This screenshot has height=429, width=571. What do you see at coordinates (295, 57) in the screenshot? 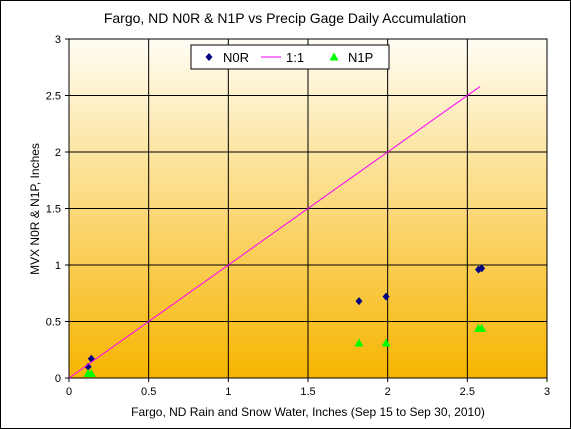
I see `legend-label-1-1: 1:1` at bounding box center [295, 57].